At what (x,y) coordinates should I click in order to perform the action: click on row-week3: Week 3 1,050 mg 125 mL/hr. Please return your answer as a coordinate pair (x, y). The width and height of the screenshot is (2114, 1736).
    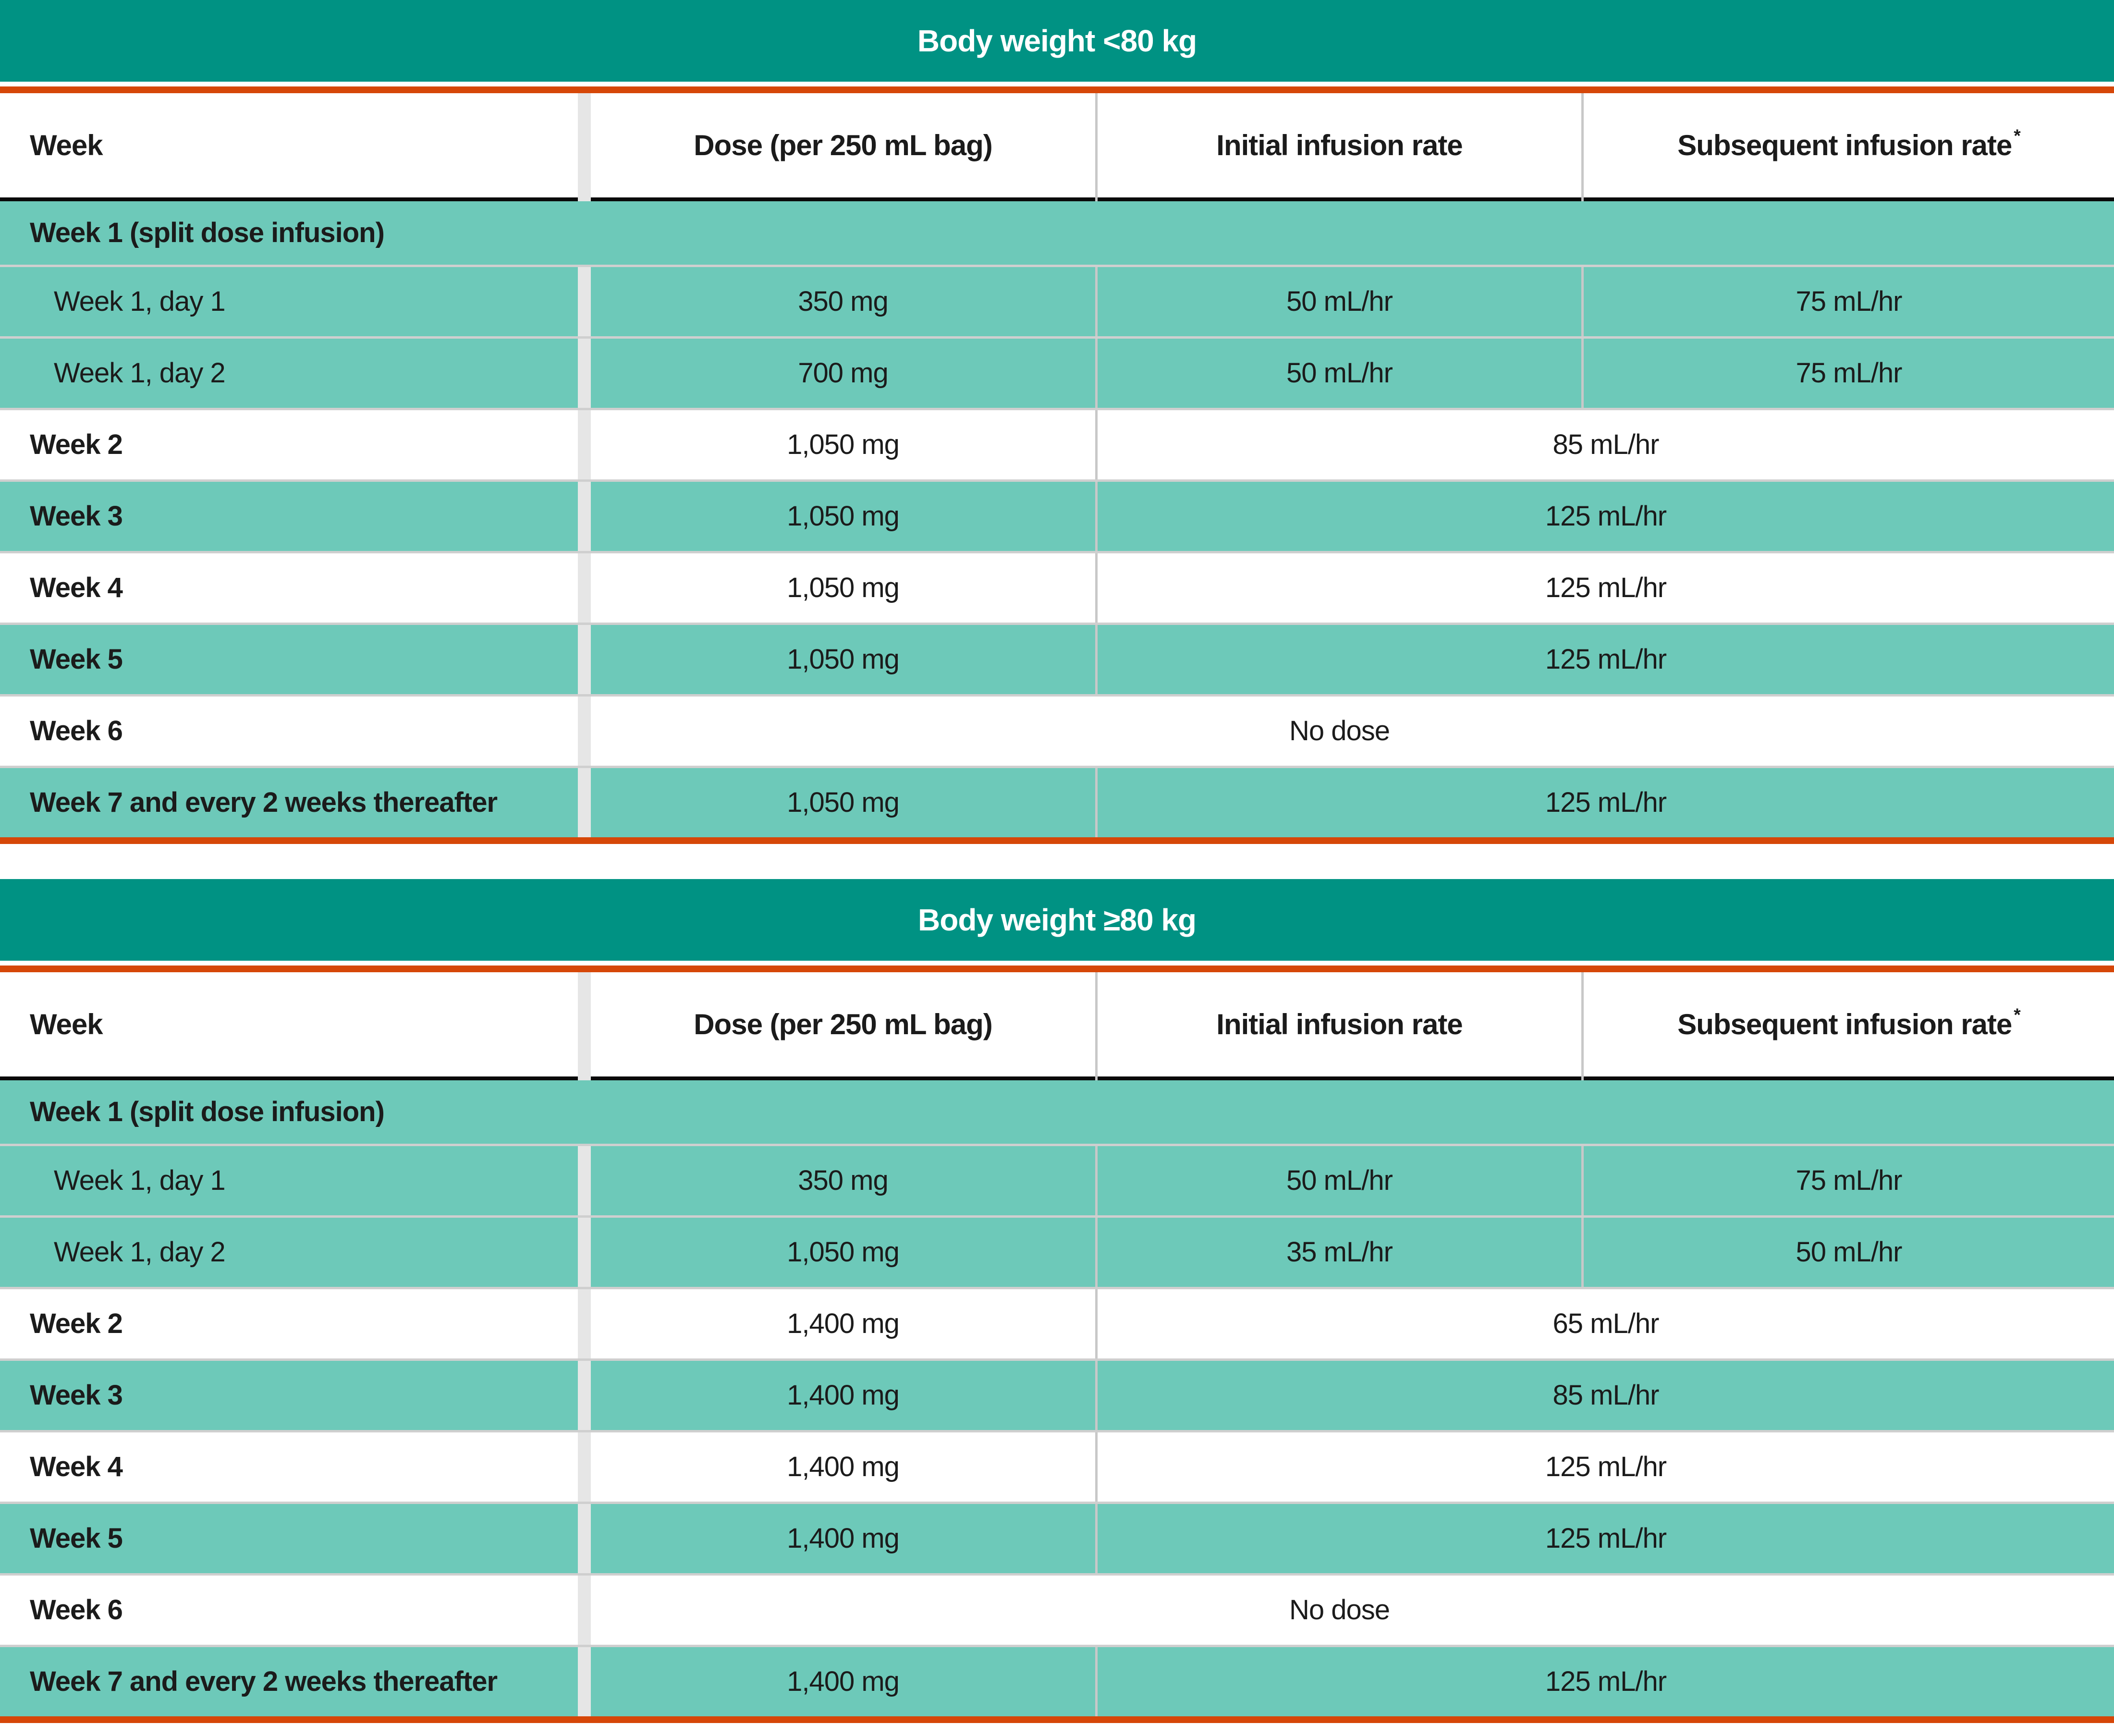
    Looking at the image, I should click on (1057, 516).